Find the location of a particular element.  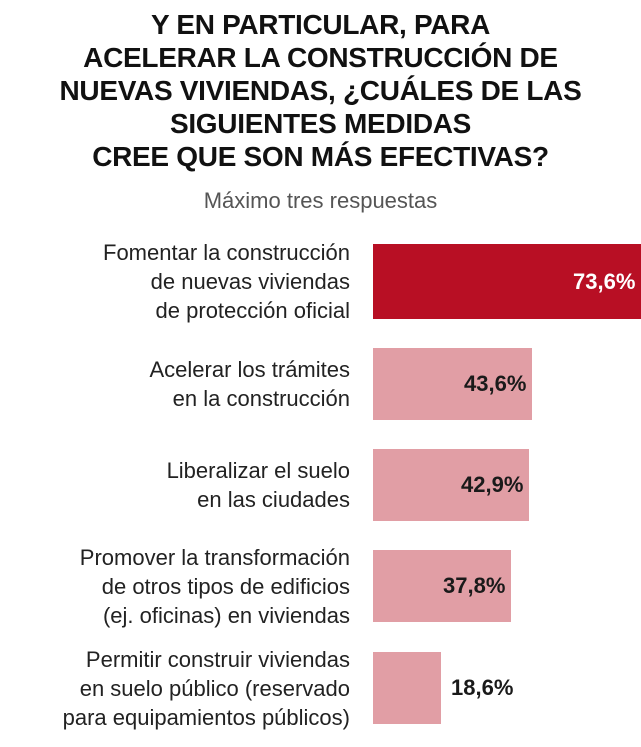

category-label: Liberalizar el suelo en las ciudades is located at coordinates (180, 485).